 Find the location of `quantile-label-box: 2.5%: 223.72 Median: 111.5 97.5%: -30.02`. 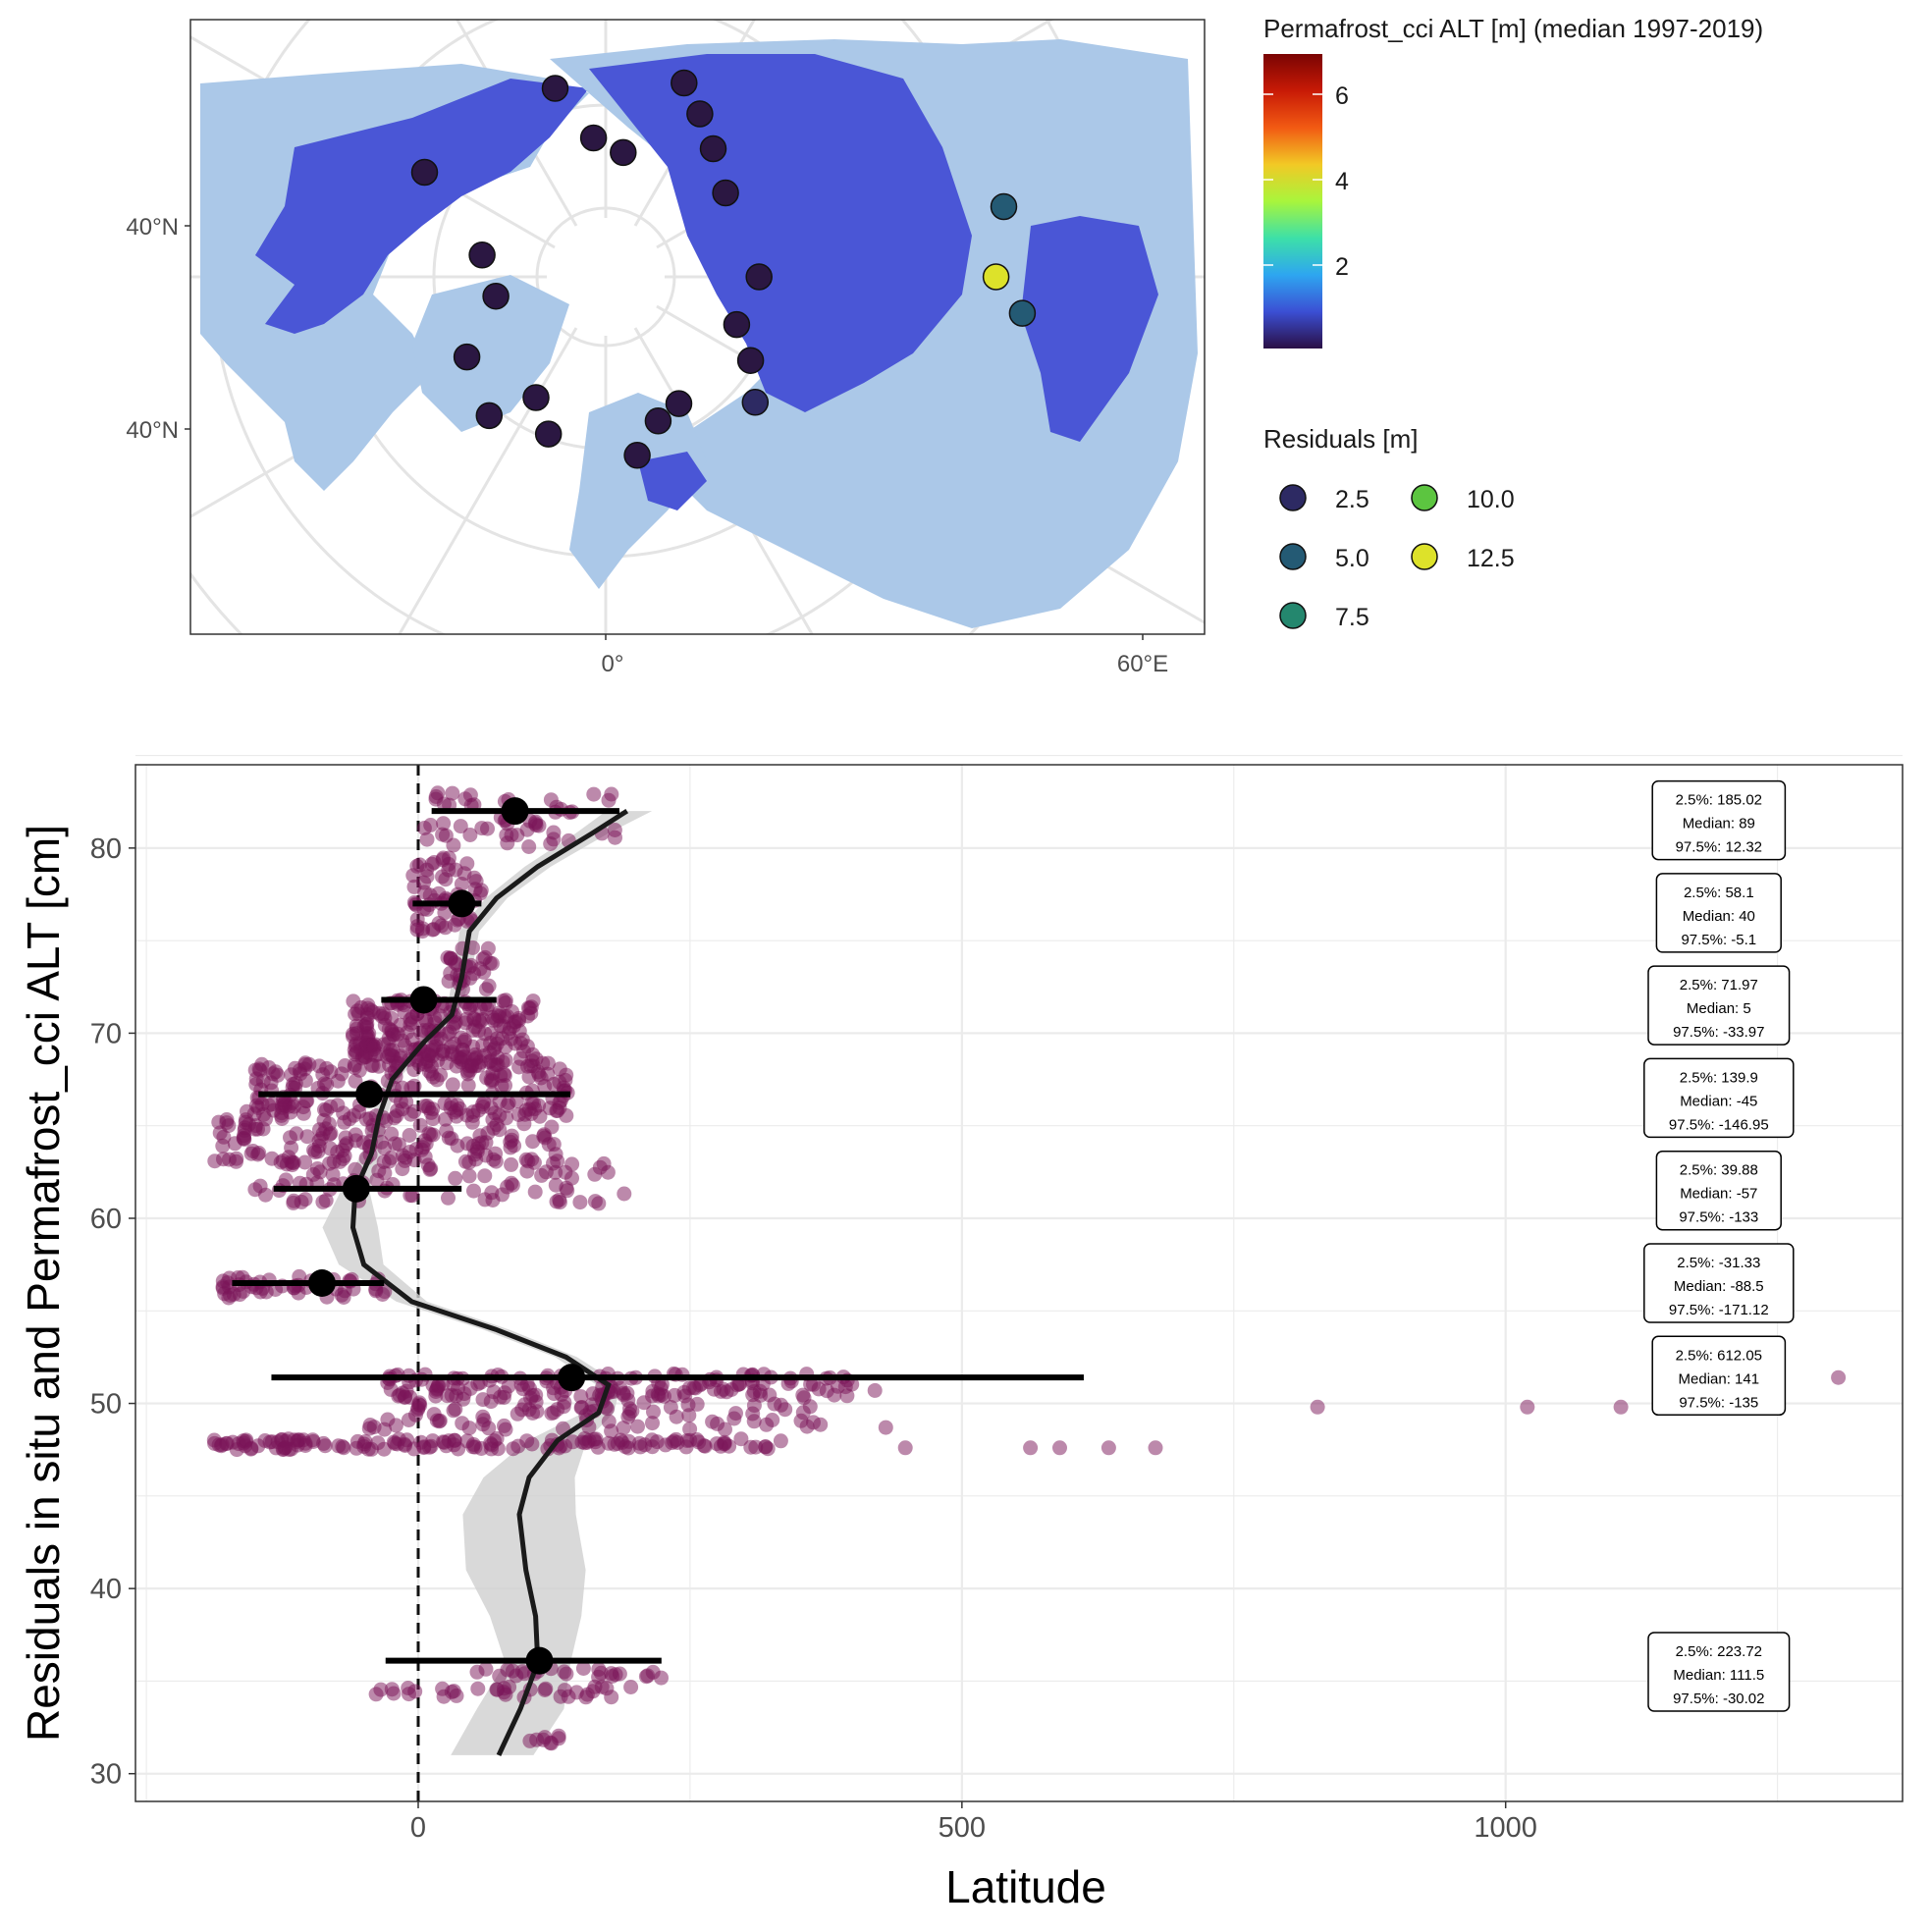

quantile-label-box: 2.5%: 223.72 Median: 111.5 97.5%: -30.02 is located at coordinates (1719, 1672).